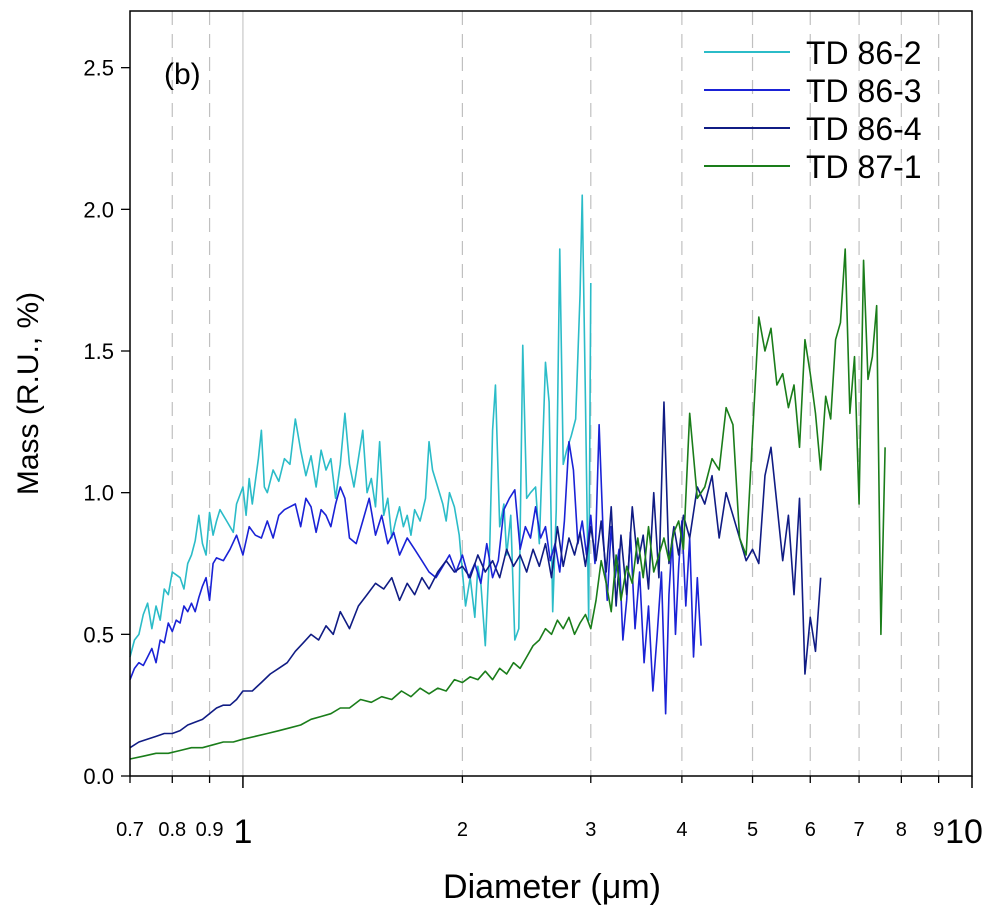 The image size is (996, 919). What do you see at coordinates (98, 351) in the screenshot?
I see `y-tick-label: 1.5` at bounding box center [98, 351].